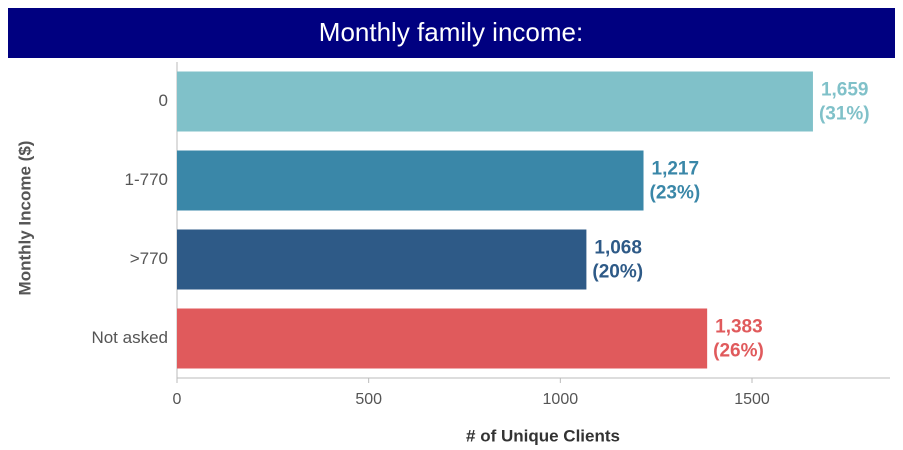 The height and width of the screenshot is (450, 903). What do you see at coordinates (163, 100) in the screenshot?
I see `y-tick-label: 0` at bounding box center [163, 100].